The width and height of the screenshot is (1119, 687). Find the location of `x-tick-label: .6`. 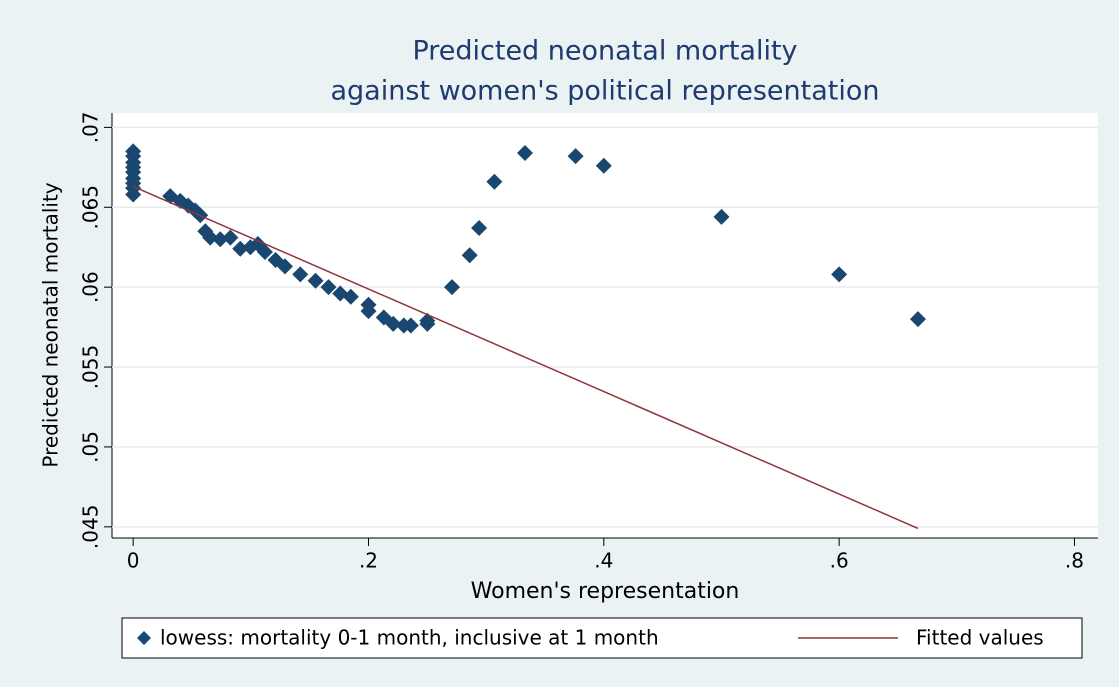

x-tick-label: .6 is located at coordinates (839, 561).